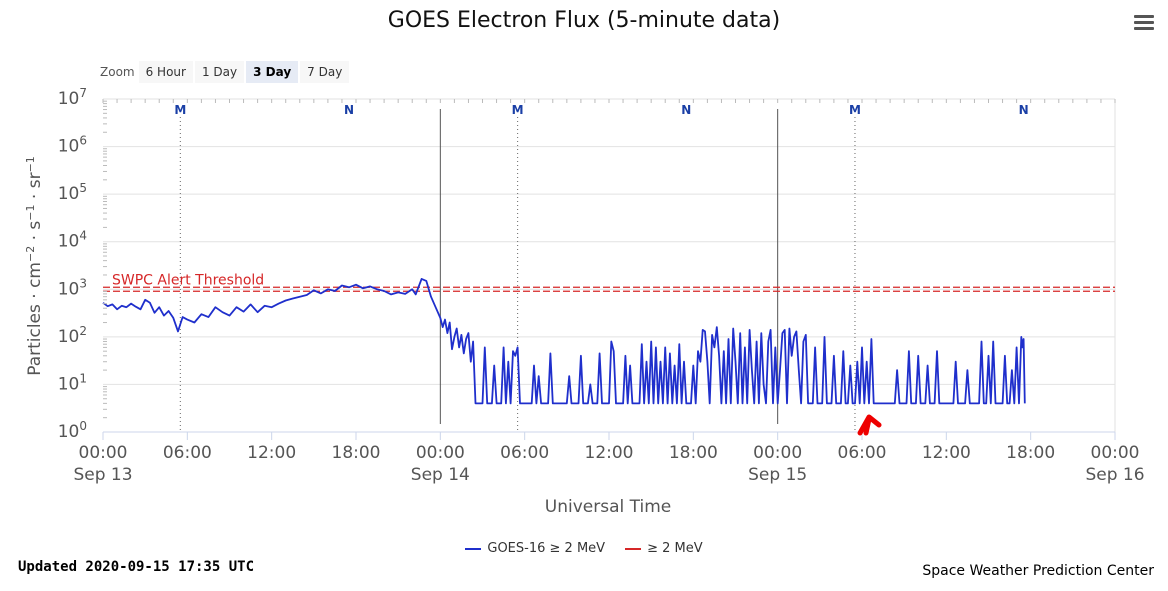 This screenshot has height=591, width=1168. I want to click on updated-timestamp: Updated 2020-09-15 17:35 UTC, so click(136, 567).